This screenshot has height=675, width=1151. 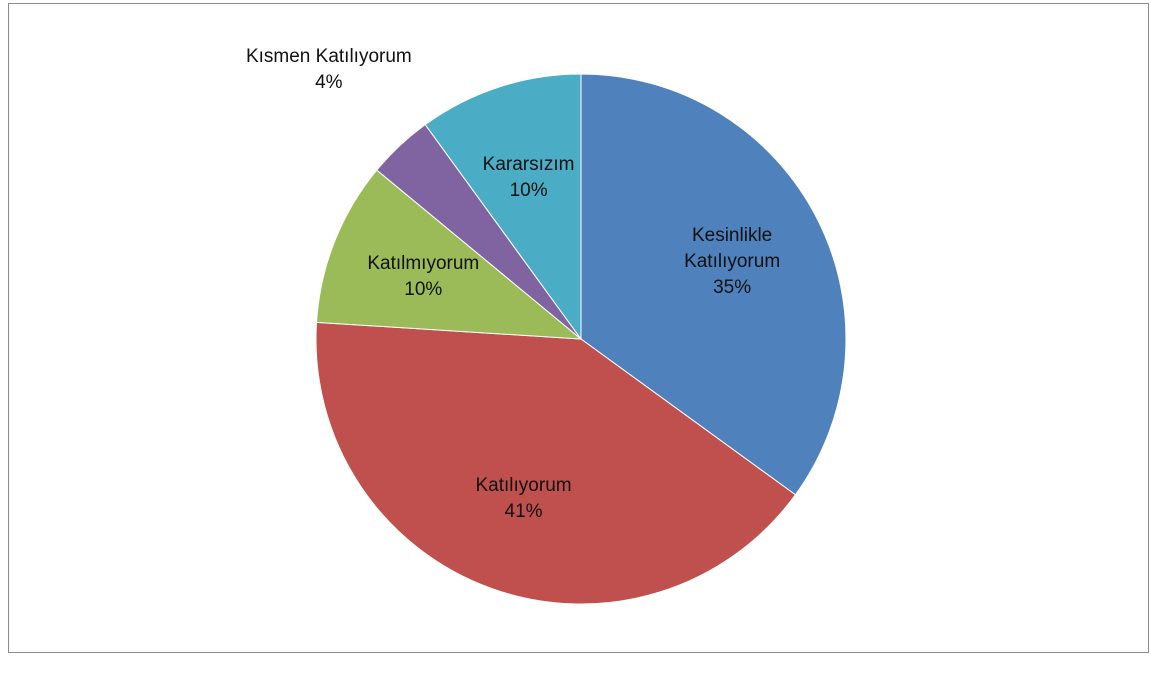 I want to click on slice-label: Kararsızım 10%, so click(x=529, y=178).